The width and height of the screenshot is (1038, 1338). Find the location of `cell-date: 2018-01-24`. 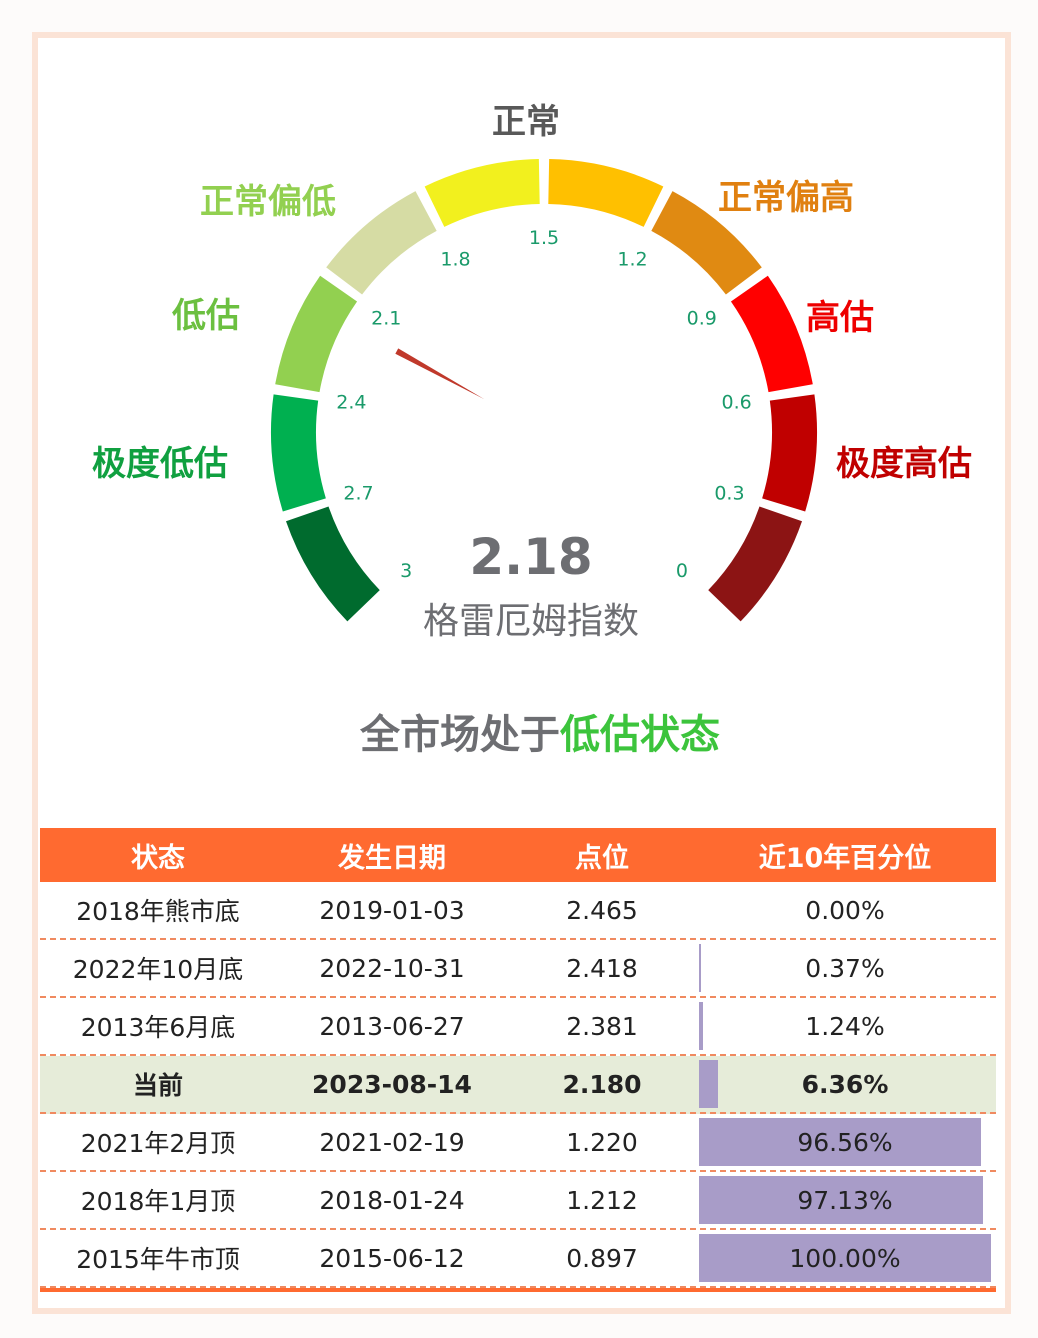

cell-date: 2018-01-24 is located at coordinates (392, 1200).